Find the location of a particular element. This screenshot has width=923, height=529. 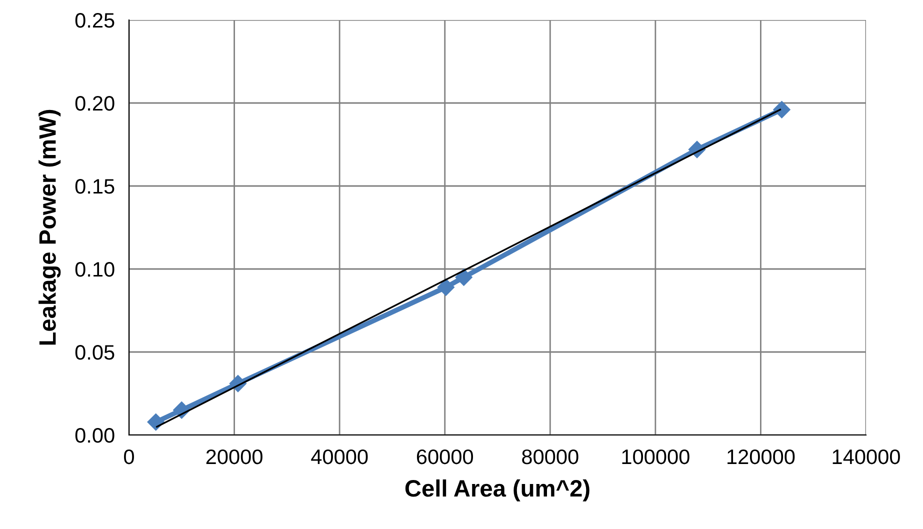

y-tick-label: 0.10 is located at coordinates (94, 269).